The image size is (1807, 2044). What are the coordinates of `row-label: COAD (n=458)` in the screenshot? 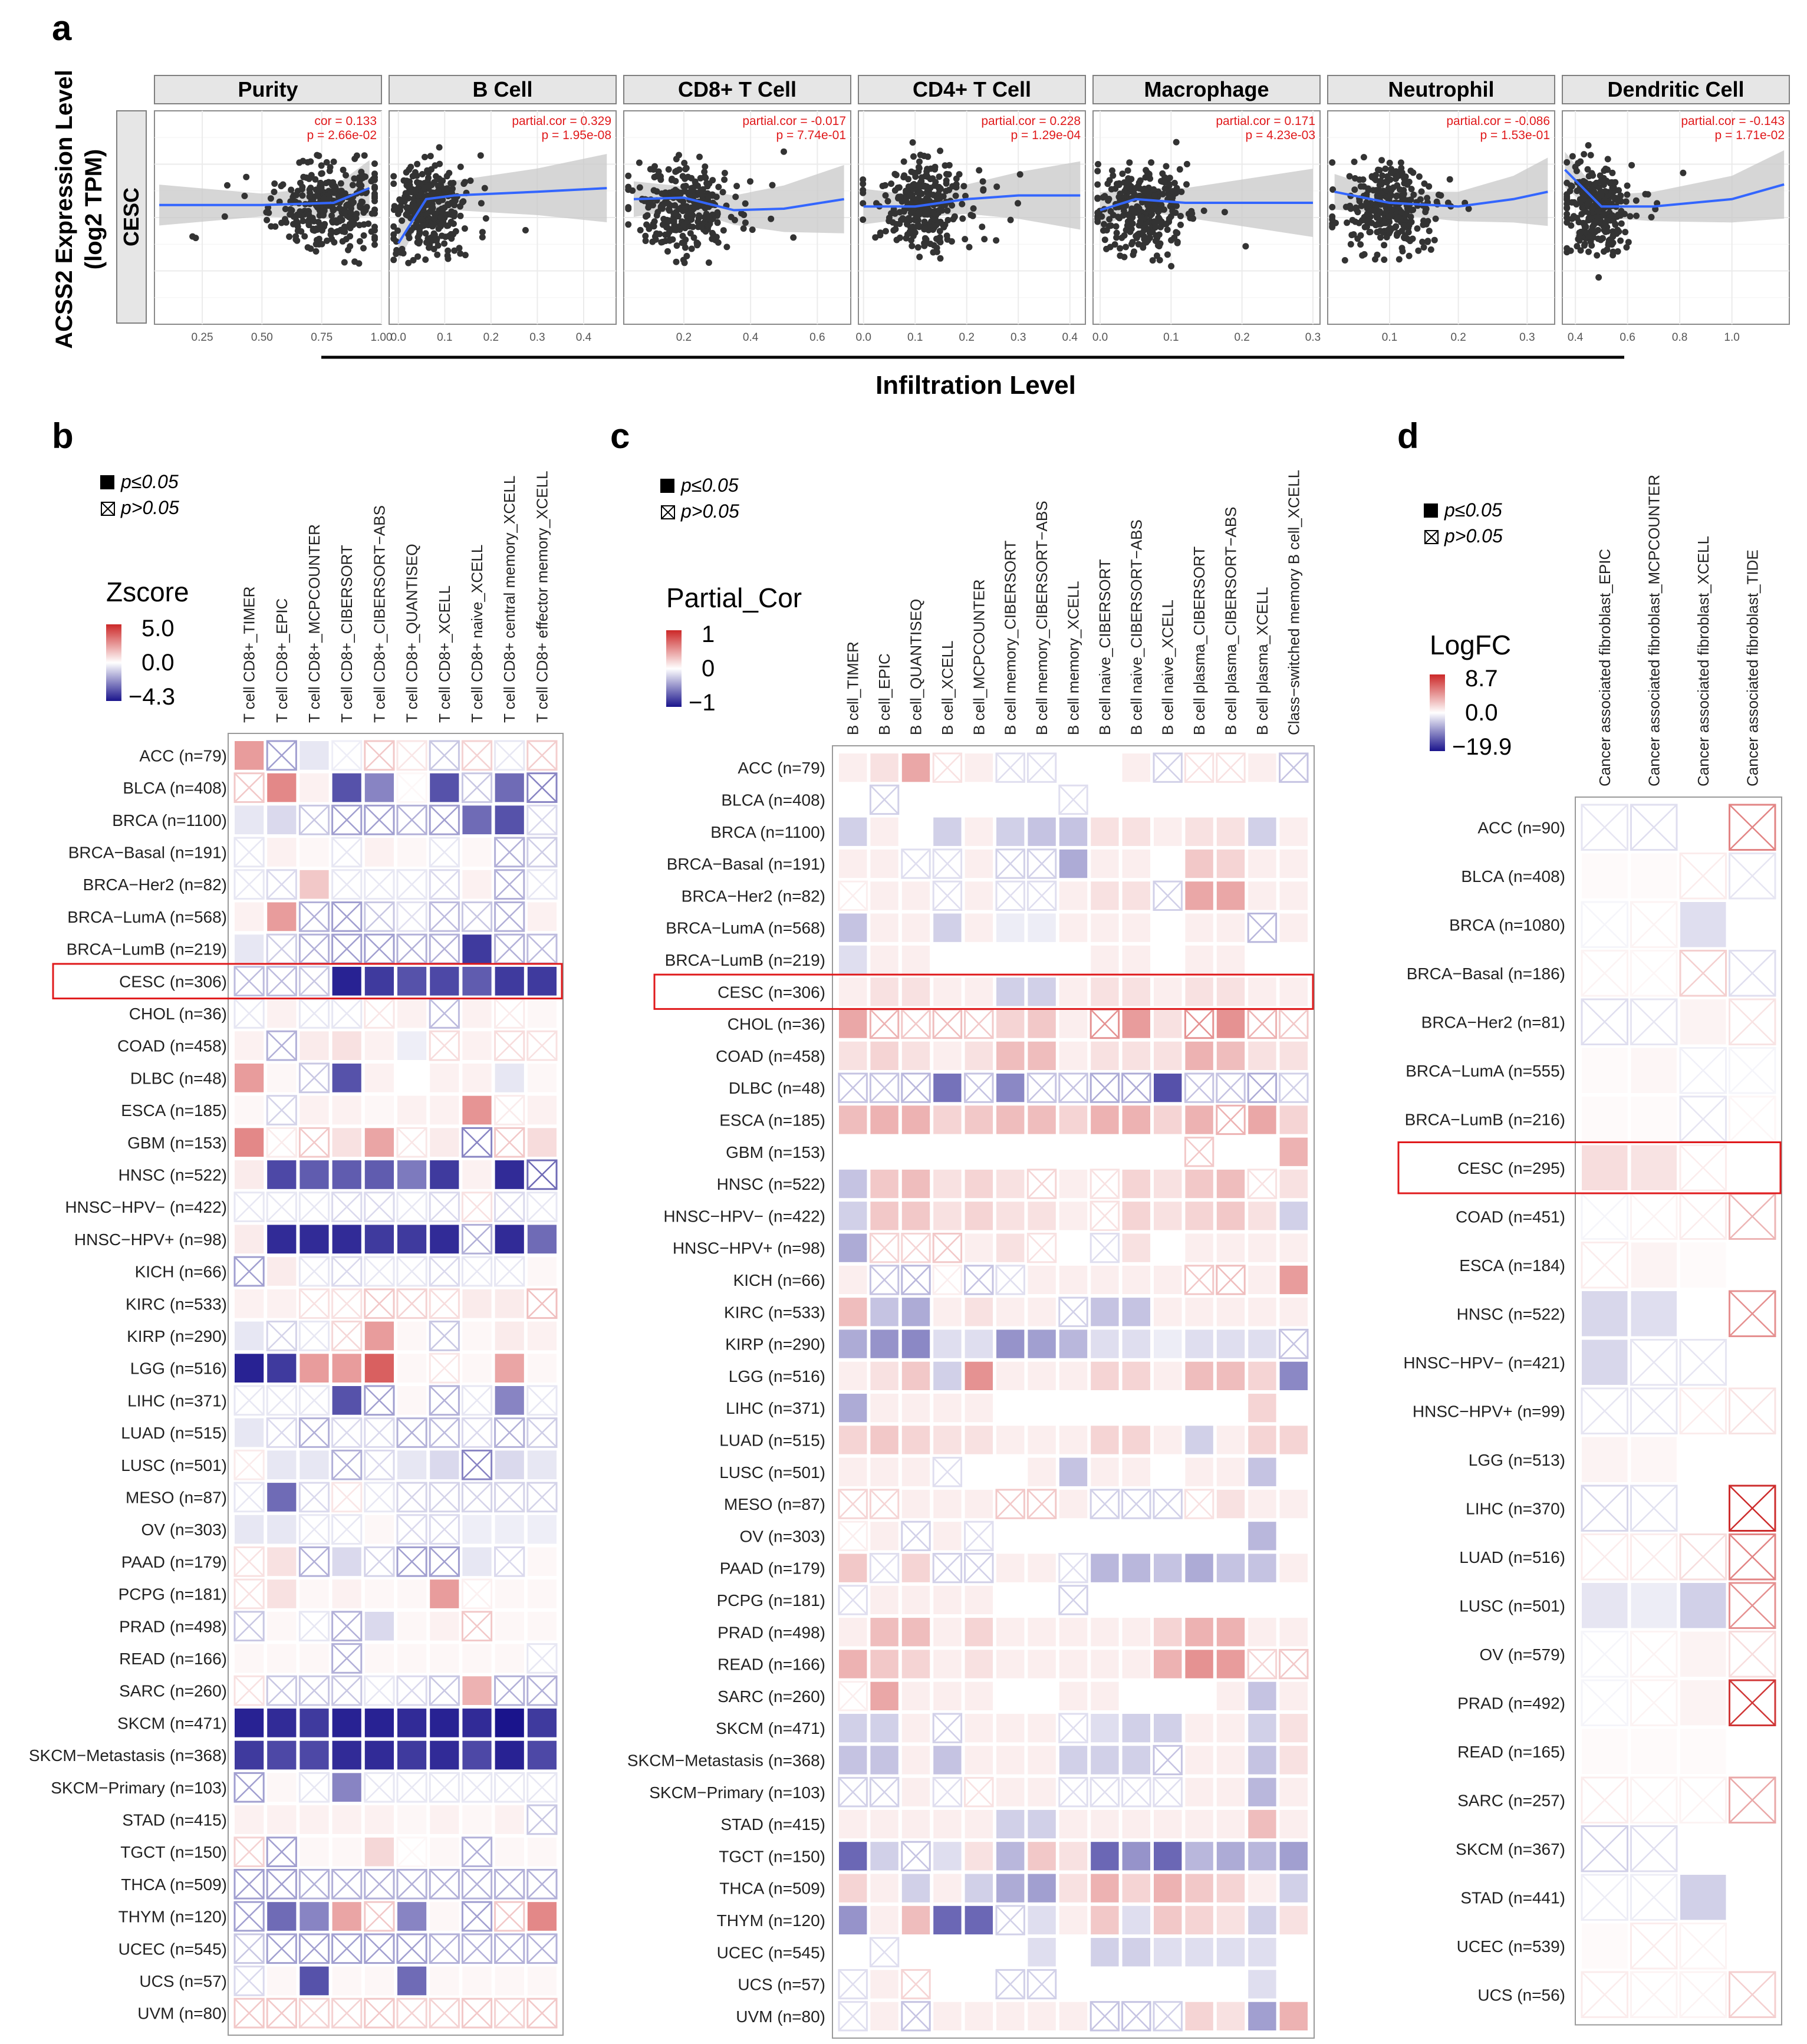 It's located at (771, 1056).